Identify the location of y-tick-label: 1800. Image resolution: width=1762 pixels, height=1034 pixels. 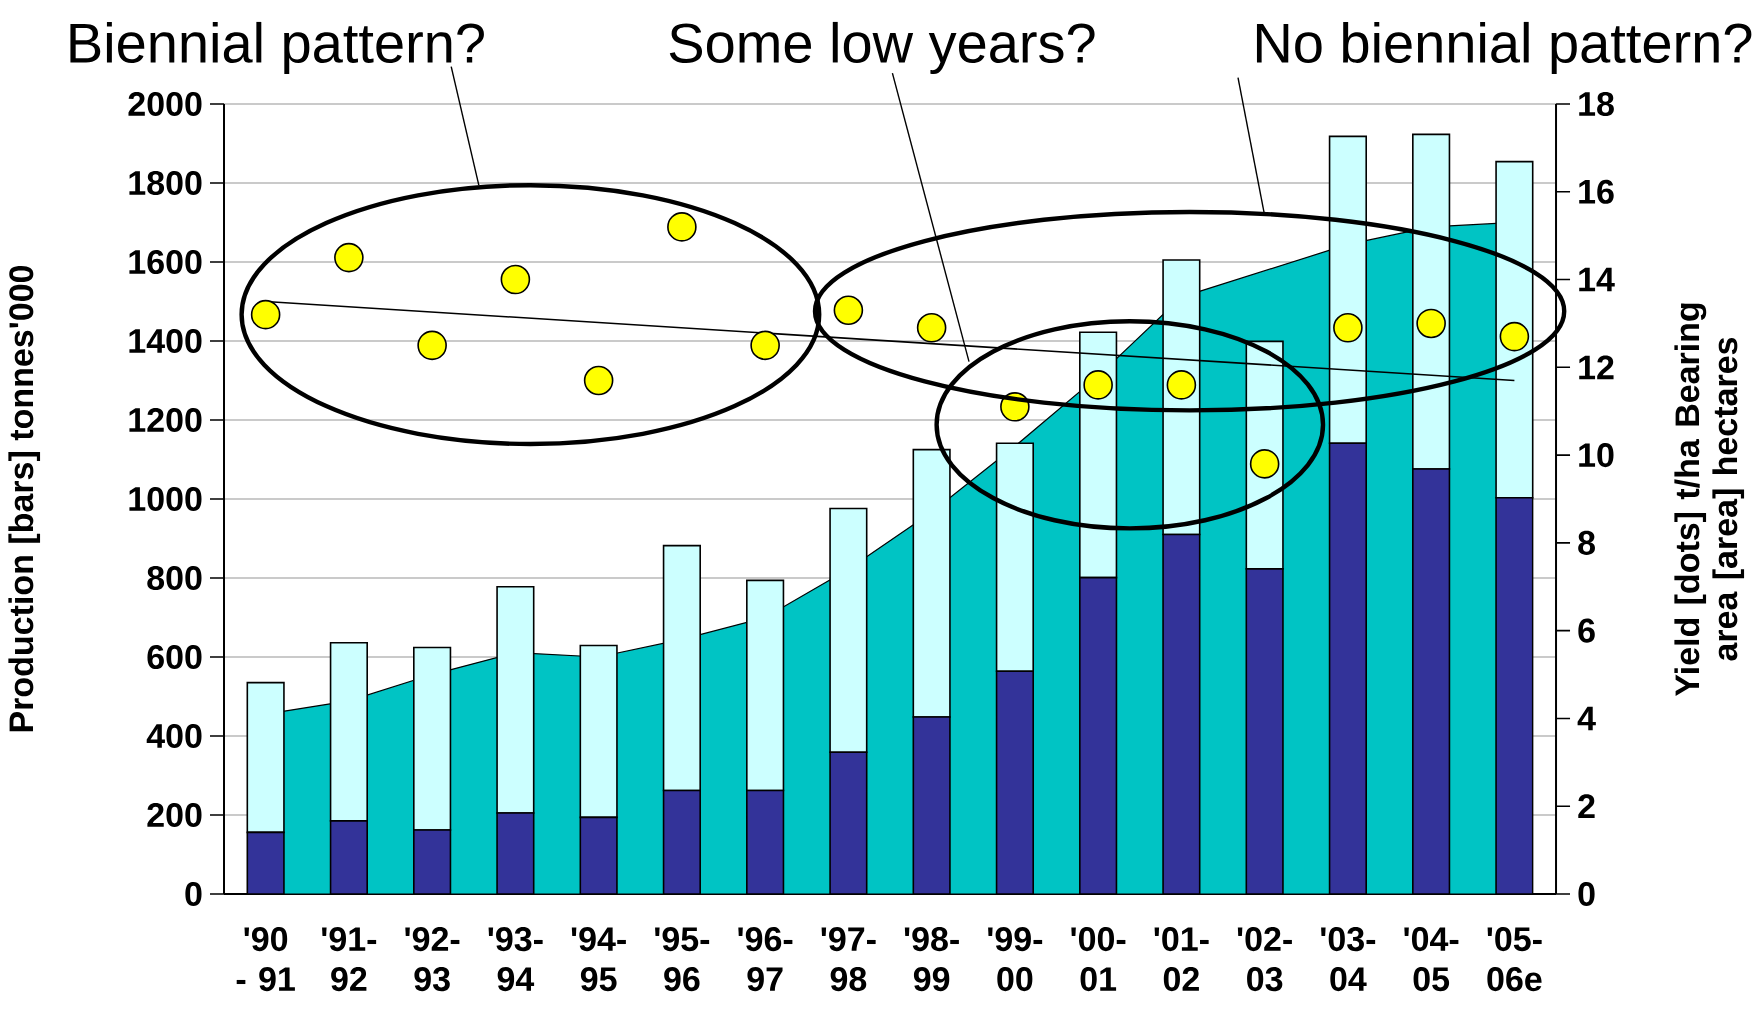
(165, 183).